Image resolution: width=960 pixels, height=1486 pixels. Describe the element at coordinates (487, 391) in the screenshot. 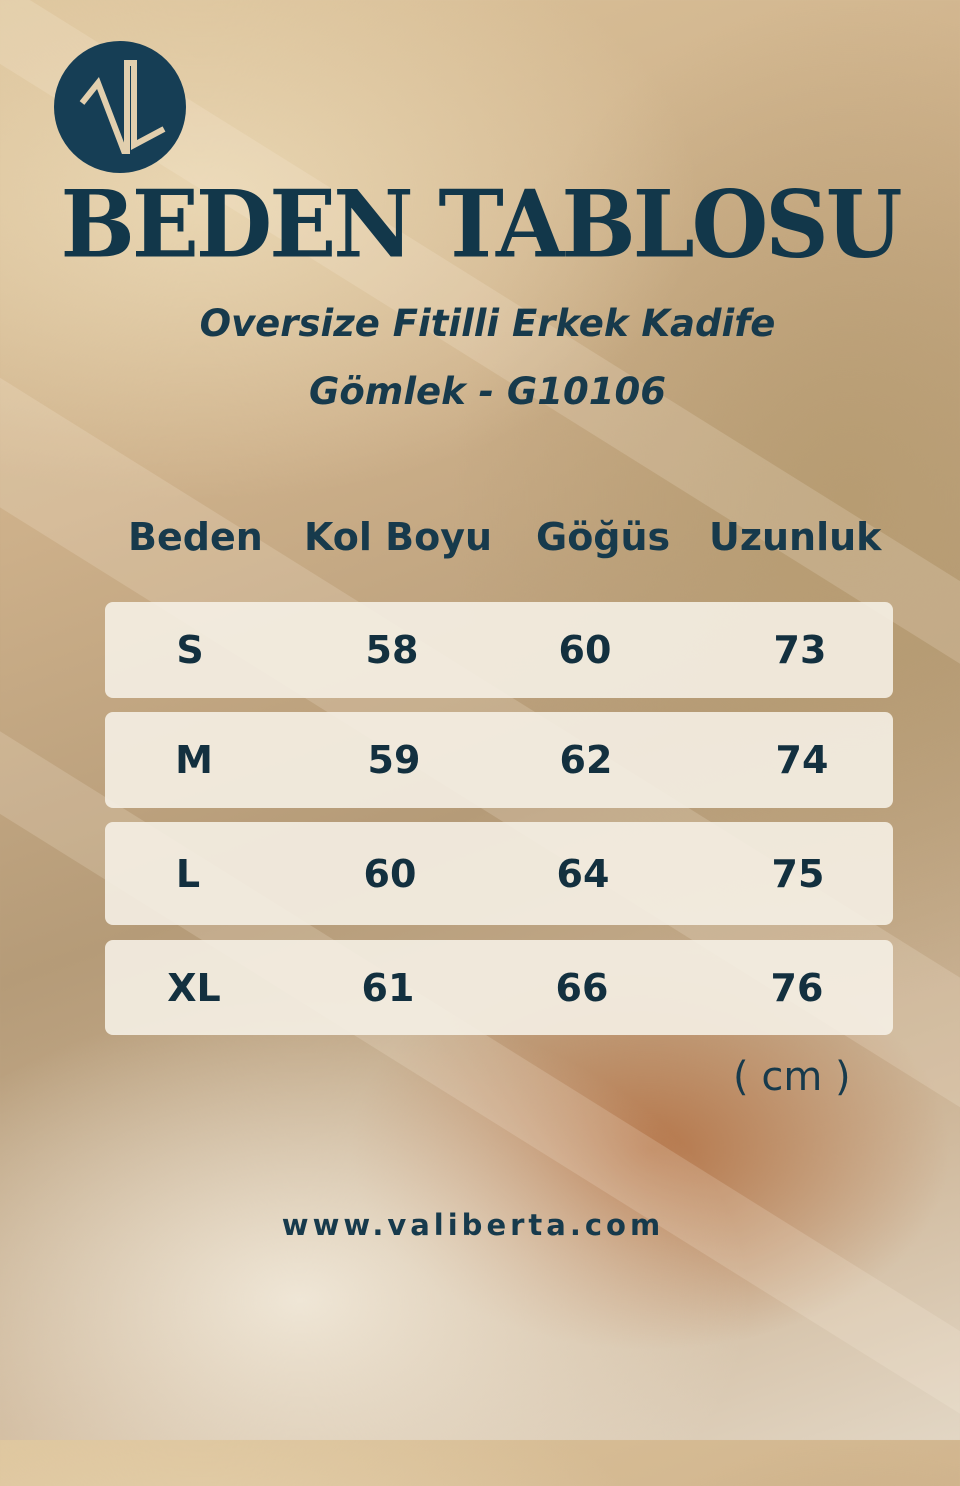

I see `product-name-line-2: Gömlek - G10106` at that location.